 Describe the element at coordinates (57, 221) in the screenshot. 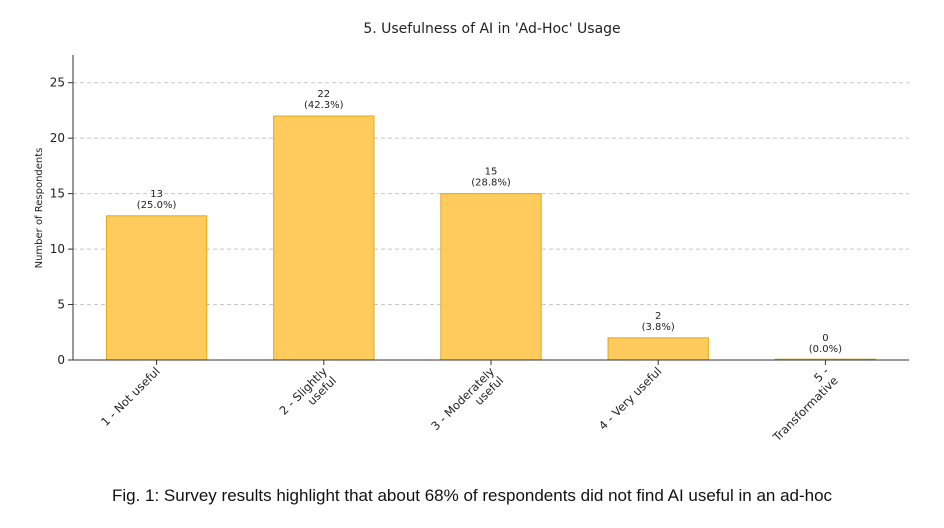

I see `y-tick-labels: 0 5 10 15 20 25` at that location.